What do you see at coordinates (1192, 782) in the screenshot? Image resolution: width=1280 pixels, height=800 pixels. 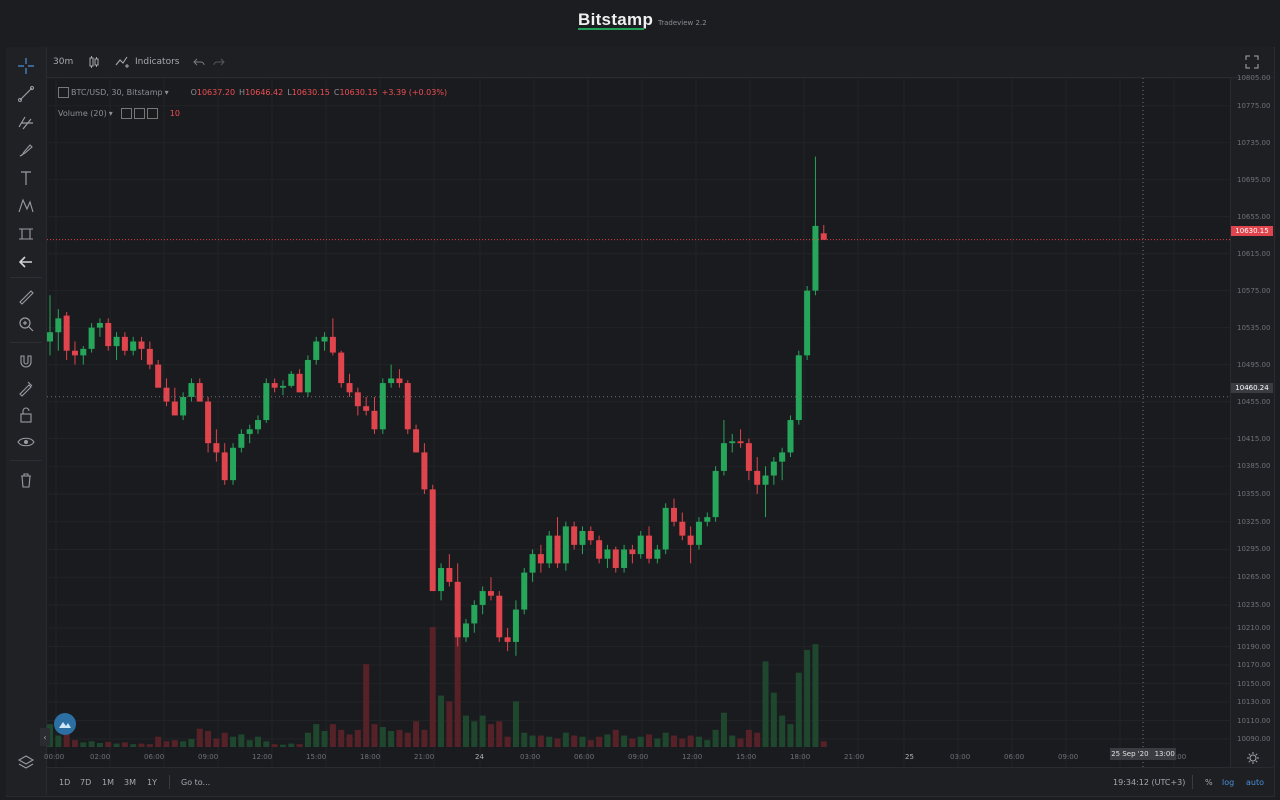 I see `bottom-divider` at bounding box center [1192, 782].